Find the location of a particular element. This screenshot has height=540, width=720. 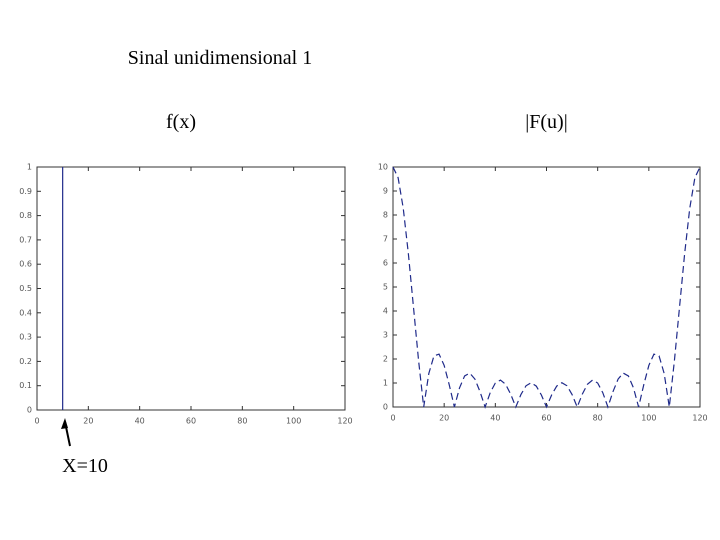

y-tick-label: 0.3 is located at coordinates (25, 337).